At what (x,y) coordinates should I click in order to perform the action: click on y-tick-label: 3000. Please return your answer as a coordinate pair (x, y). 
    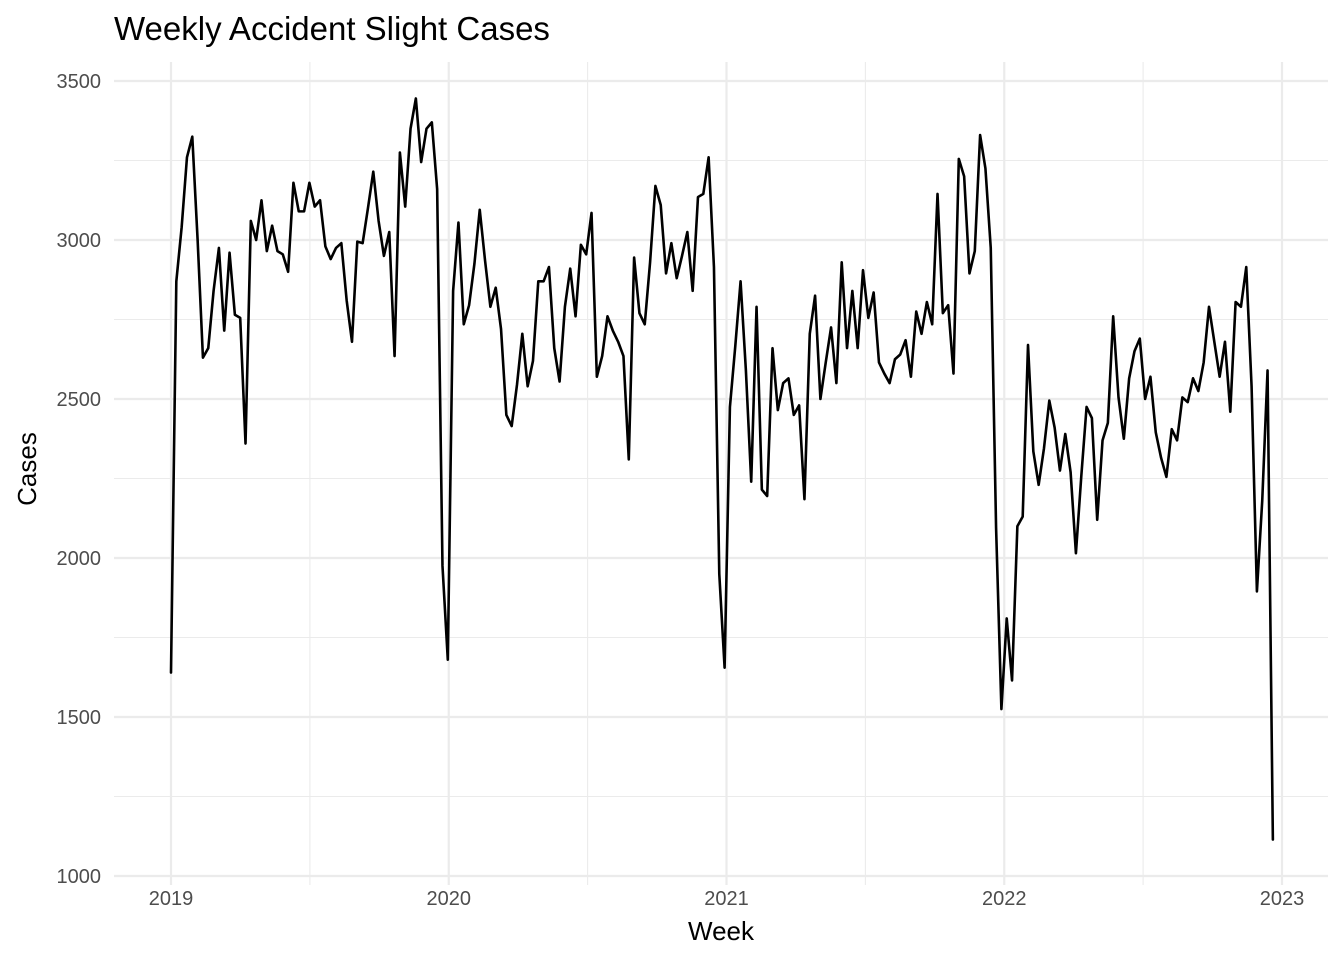
    Looking at the image, I should click on (79, 241).